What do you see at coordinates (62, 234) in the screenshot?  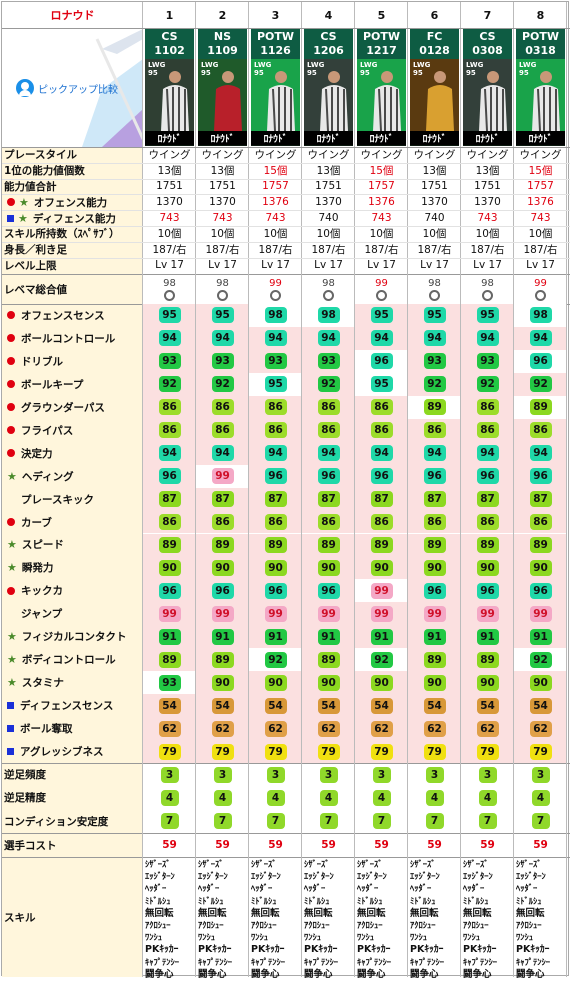 I see `info-label-text: スキル所持数（ｽﾍﾟｻﾌﾞ）` at bounding box center [62, 234].